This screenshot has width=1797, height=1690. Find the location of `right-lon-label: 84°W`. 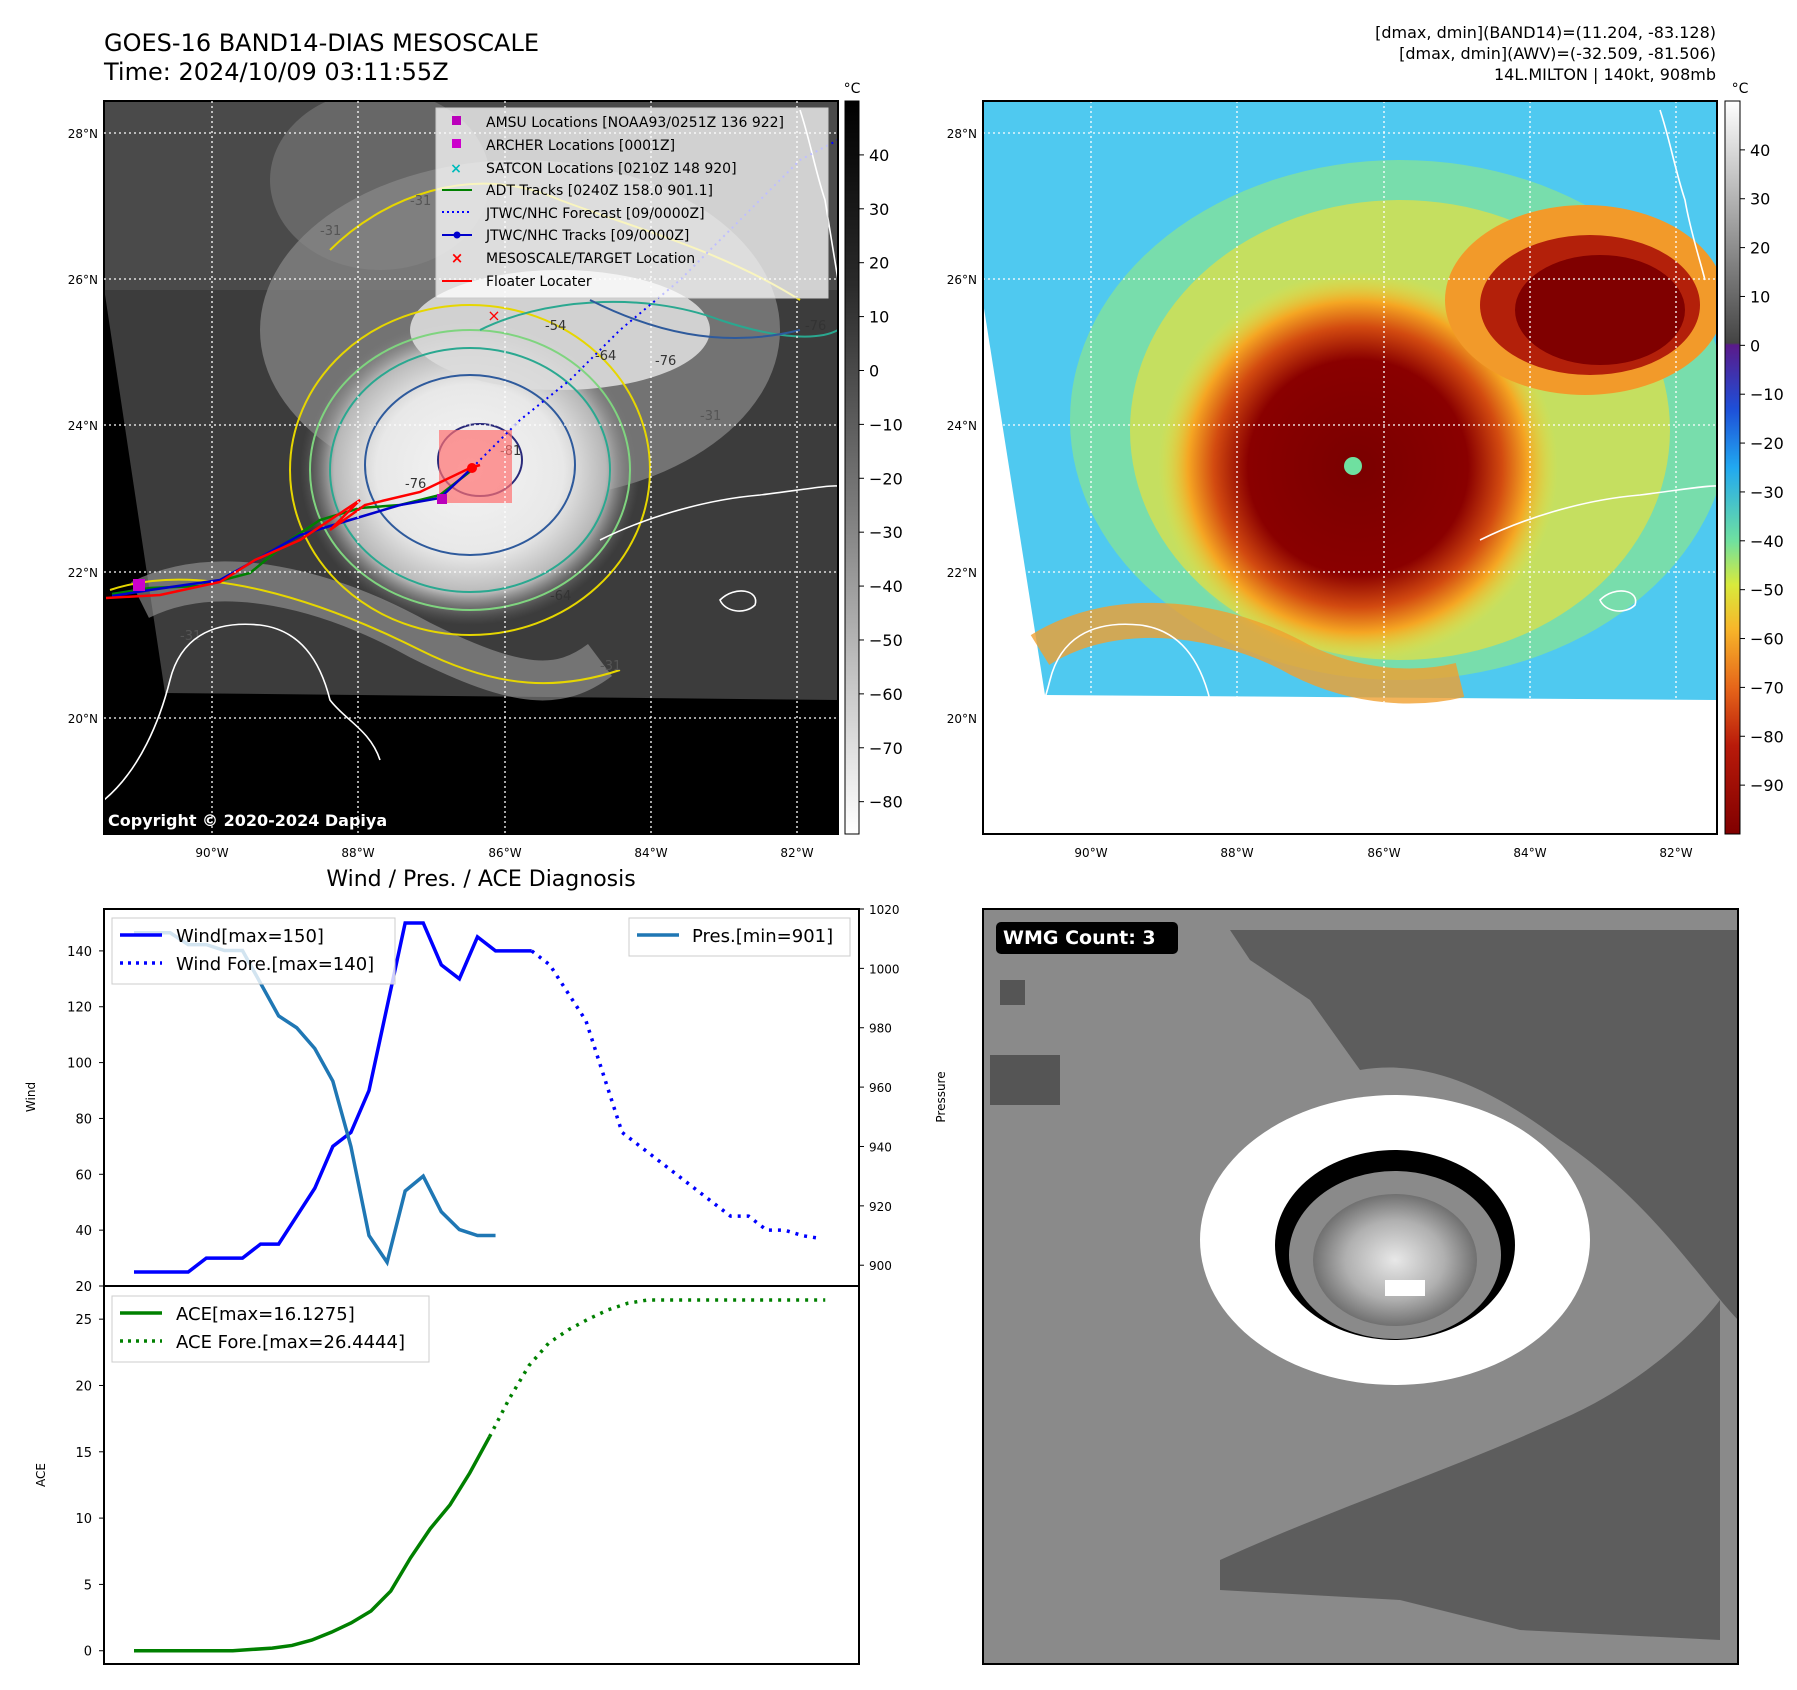

right-lon-label: 84°W is located at coordinates (1529, 853).